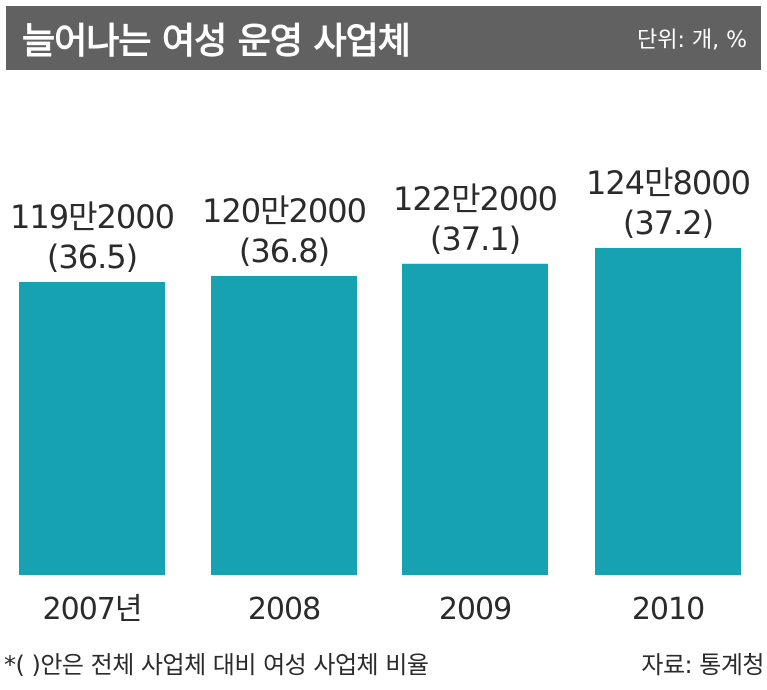  What do you see at coordinates (216, 665) in the screenshot?
I see `ratio-note: *( )안은 전체 사업체 대비 여성 사업체 비율` at bounding box center [216, 665].